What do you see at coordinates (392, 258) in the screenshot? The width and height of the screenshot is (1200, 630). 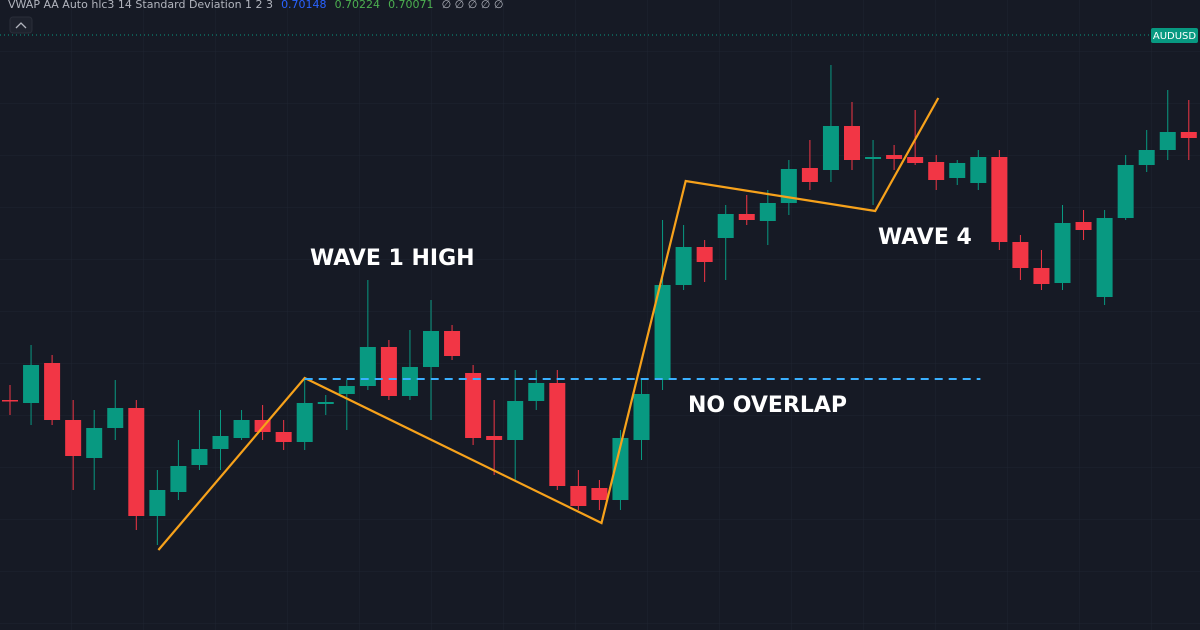 I see `annotation: WAVE 1 HIGH` at bounding box center [392, 258].